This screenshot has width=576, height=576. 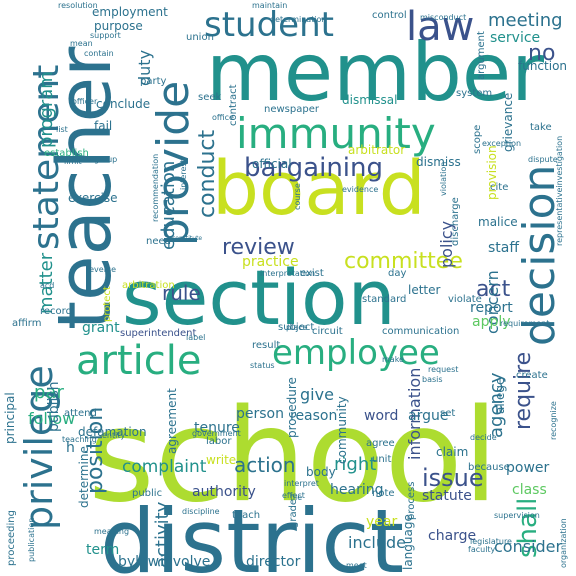 I want to click on word-determine: determine, so click(x=84, y=477).